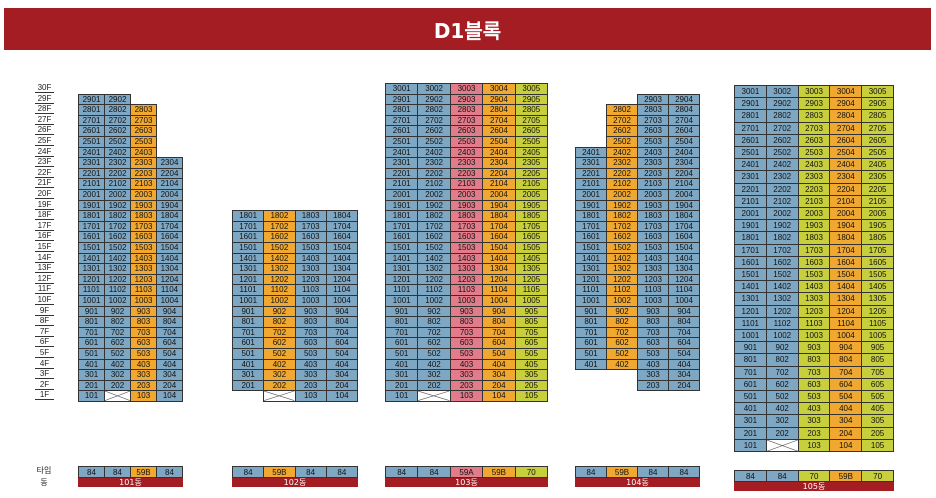 The width and height of the screenshot is (936, 498). I want to click on unit-cell: 2701, so click(91, 120).